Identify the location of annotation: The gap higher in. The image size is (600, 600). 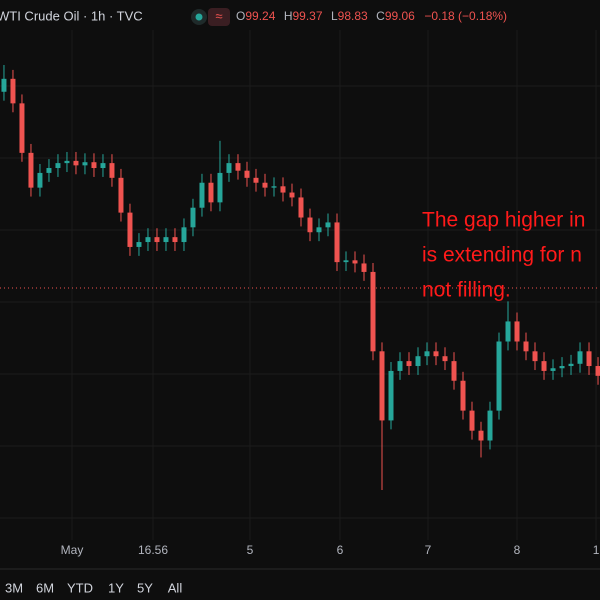
(503, 220).